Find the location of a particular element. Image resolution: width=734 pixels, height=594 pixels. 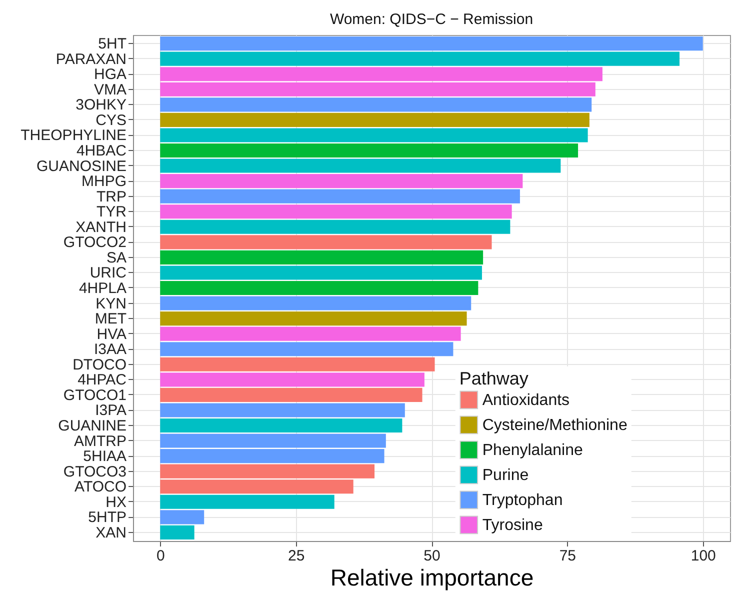

y-tick-label: XANTH is located at coordinates (101, 227).